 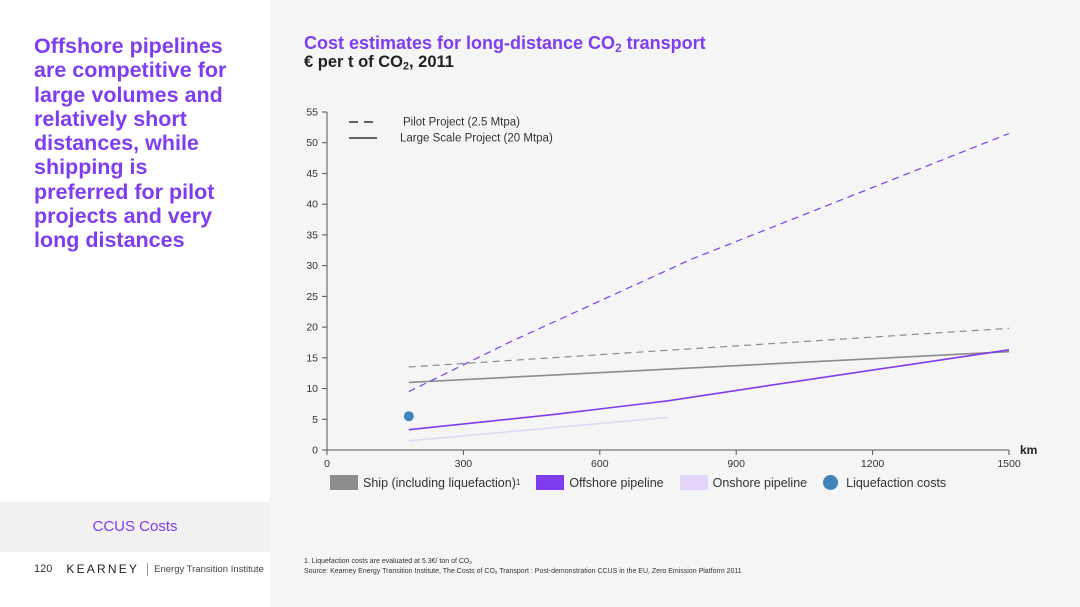 What do you see at coordinates (312, 389) in the screenshot?
I see `y-tick-label: 10` at bounding box center [312, 389].